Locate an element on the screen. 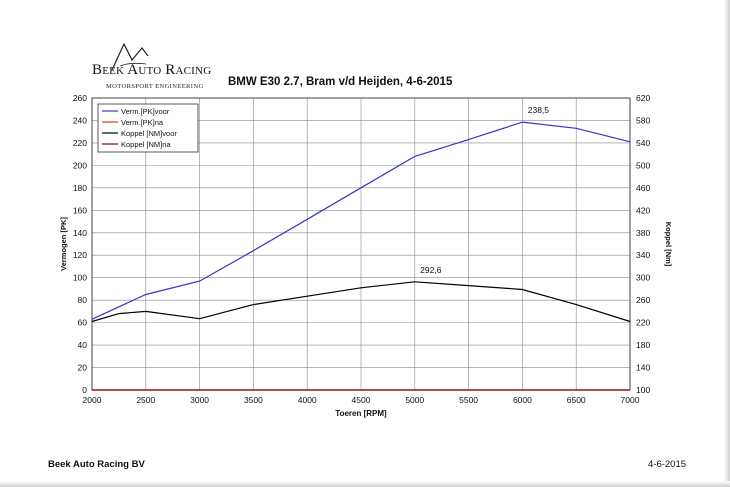 Image resolution: width=730 pixels, height=487 pixels. brand-name: Beek Auto Racing is located at coordinates (152, 70).